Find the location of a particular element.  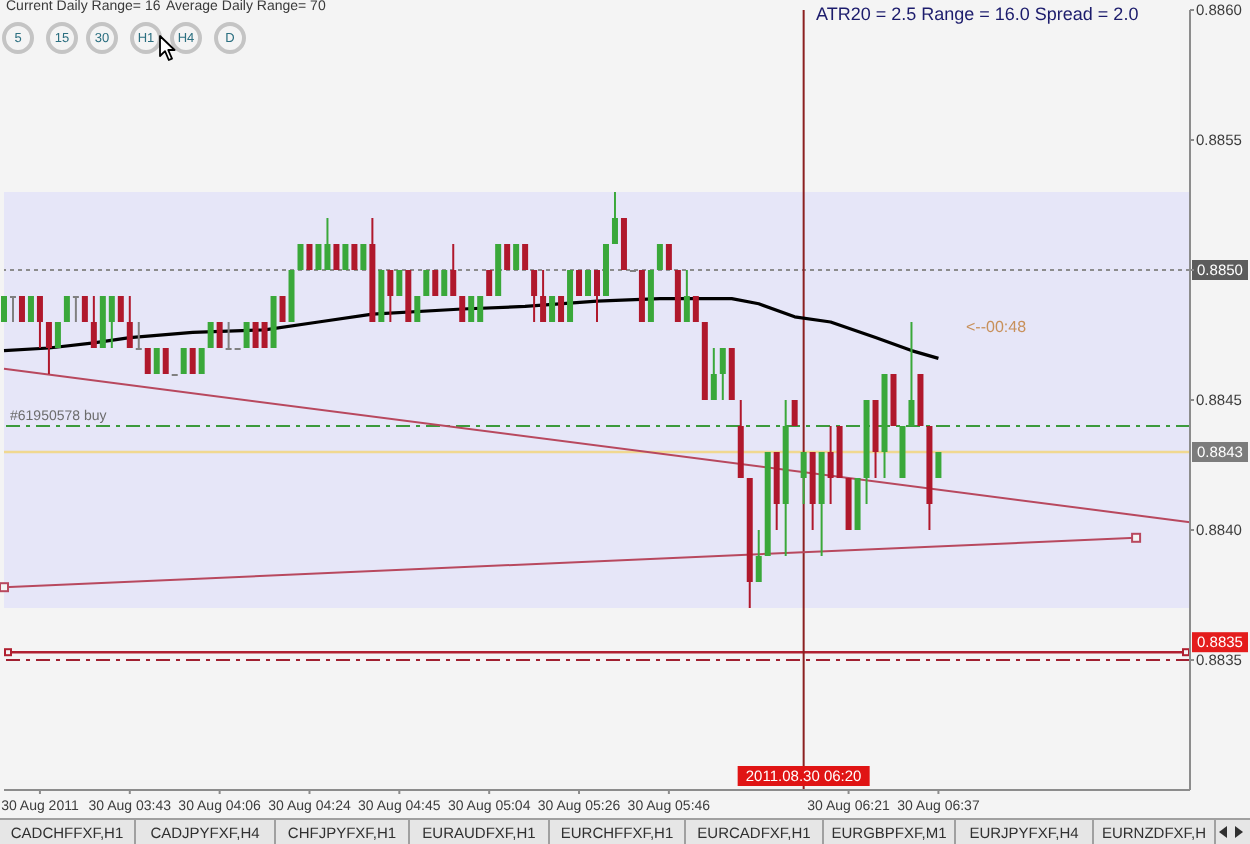

annotation: <--00:48 is located at coordinates (996, 328).